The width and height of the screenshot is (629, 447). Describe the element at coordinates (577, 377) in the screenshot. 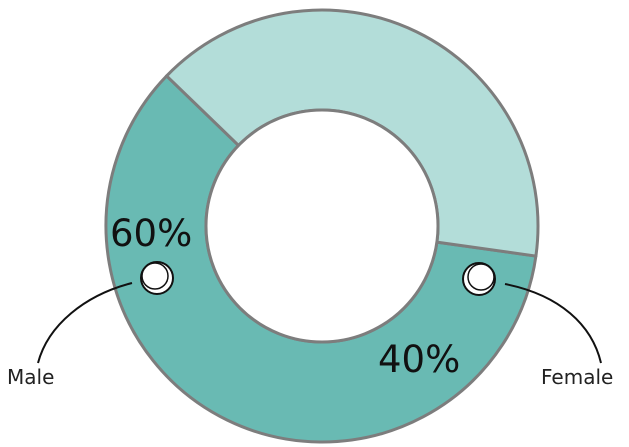

I see `legend-label-female: Female` at that location.